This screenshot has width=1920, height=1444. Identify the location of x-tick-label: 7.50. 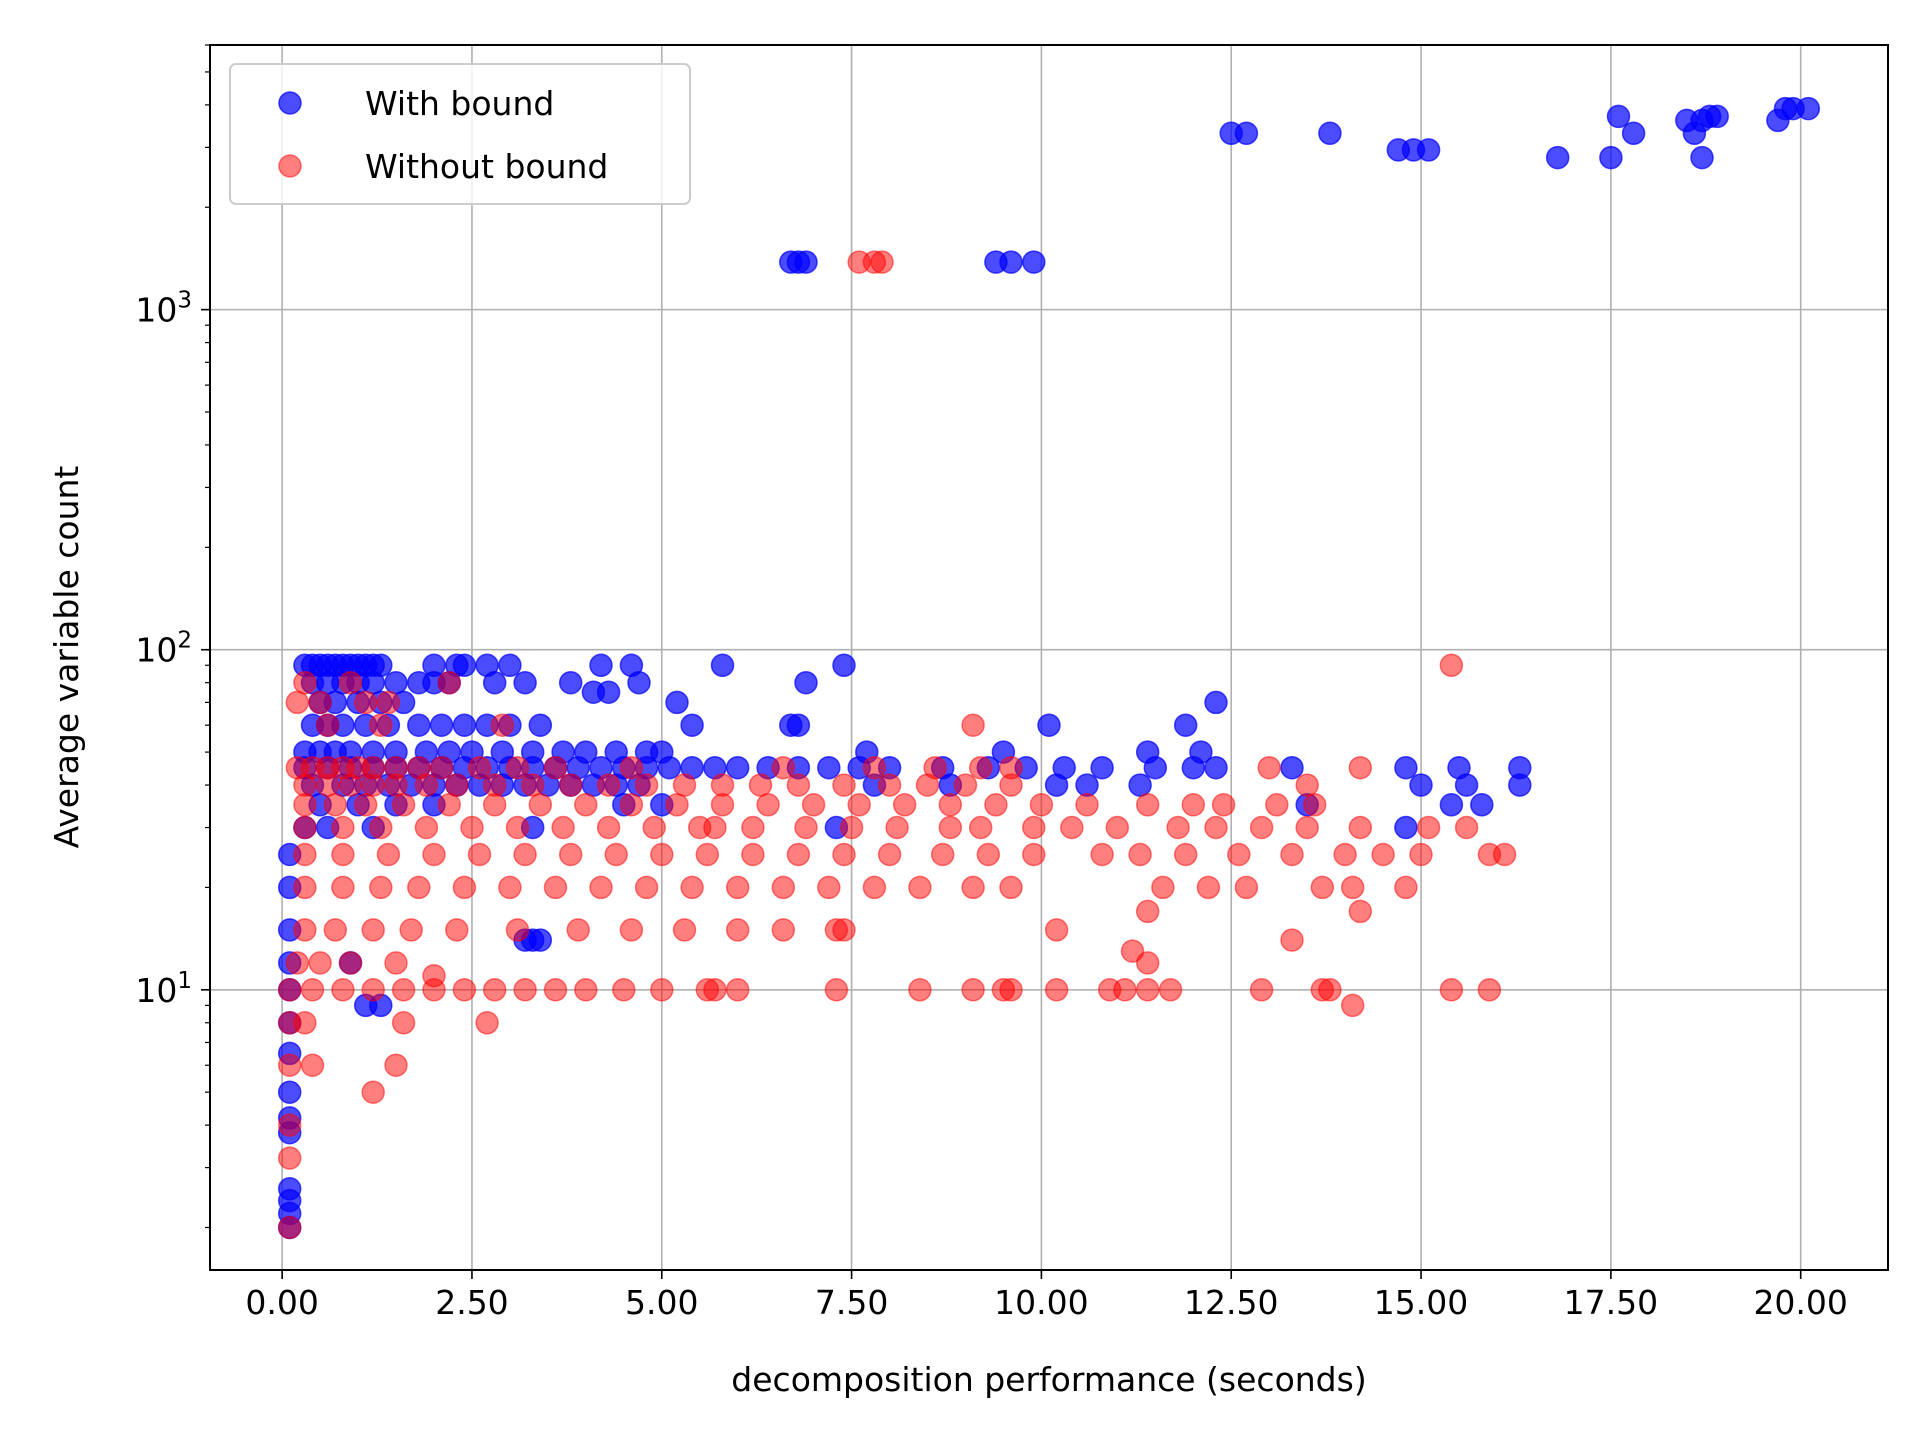
(851, 1302).